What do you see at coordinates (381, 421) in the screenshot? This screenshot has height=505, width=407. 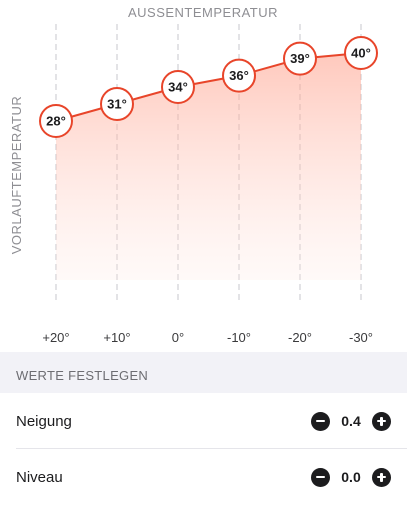 I see `neigung-plus-icon` at bounding box center [381, 421].